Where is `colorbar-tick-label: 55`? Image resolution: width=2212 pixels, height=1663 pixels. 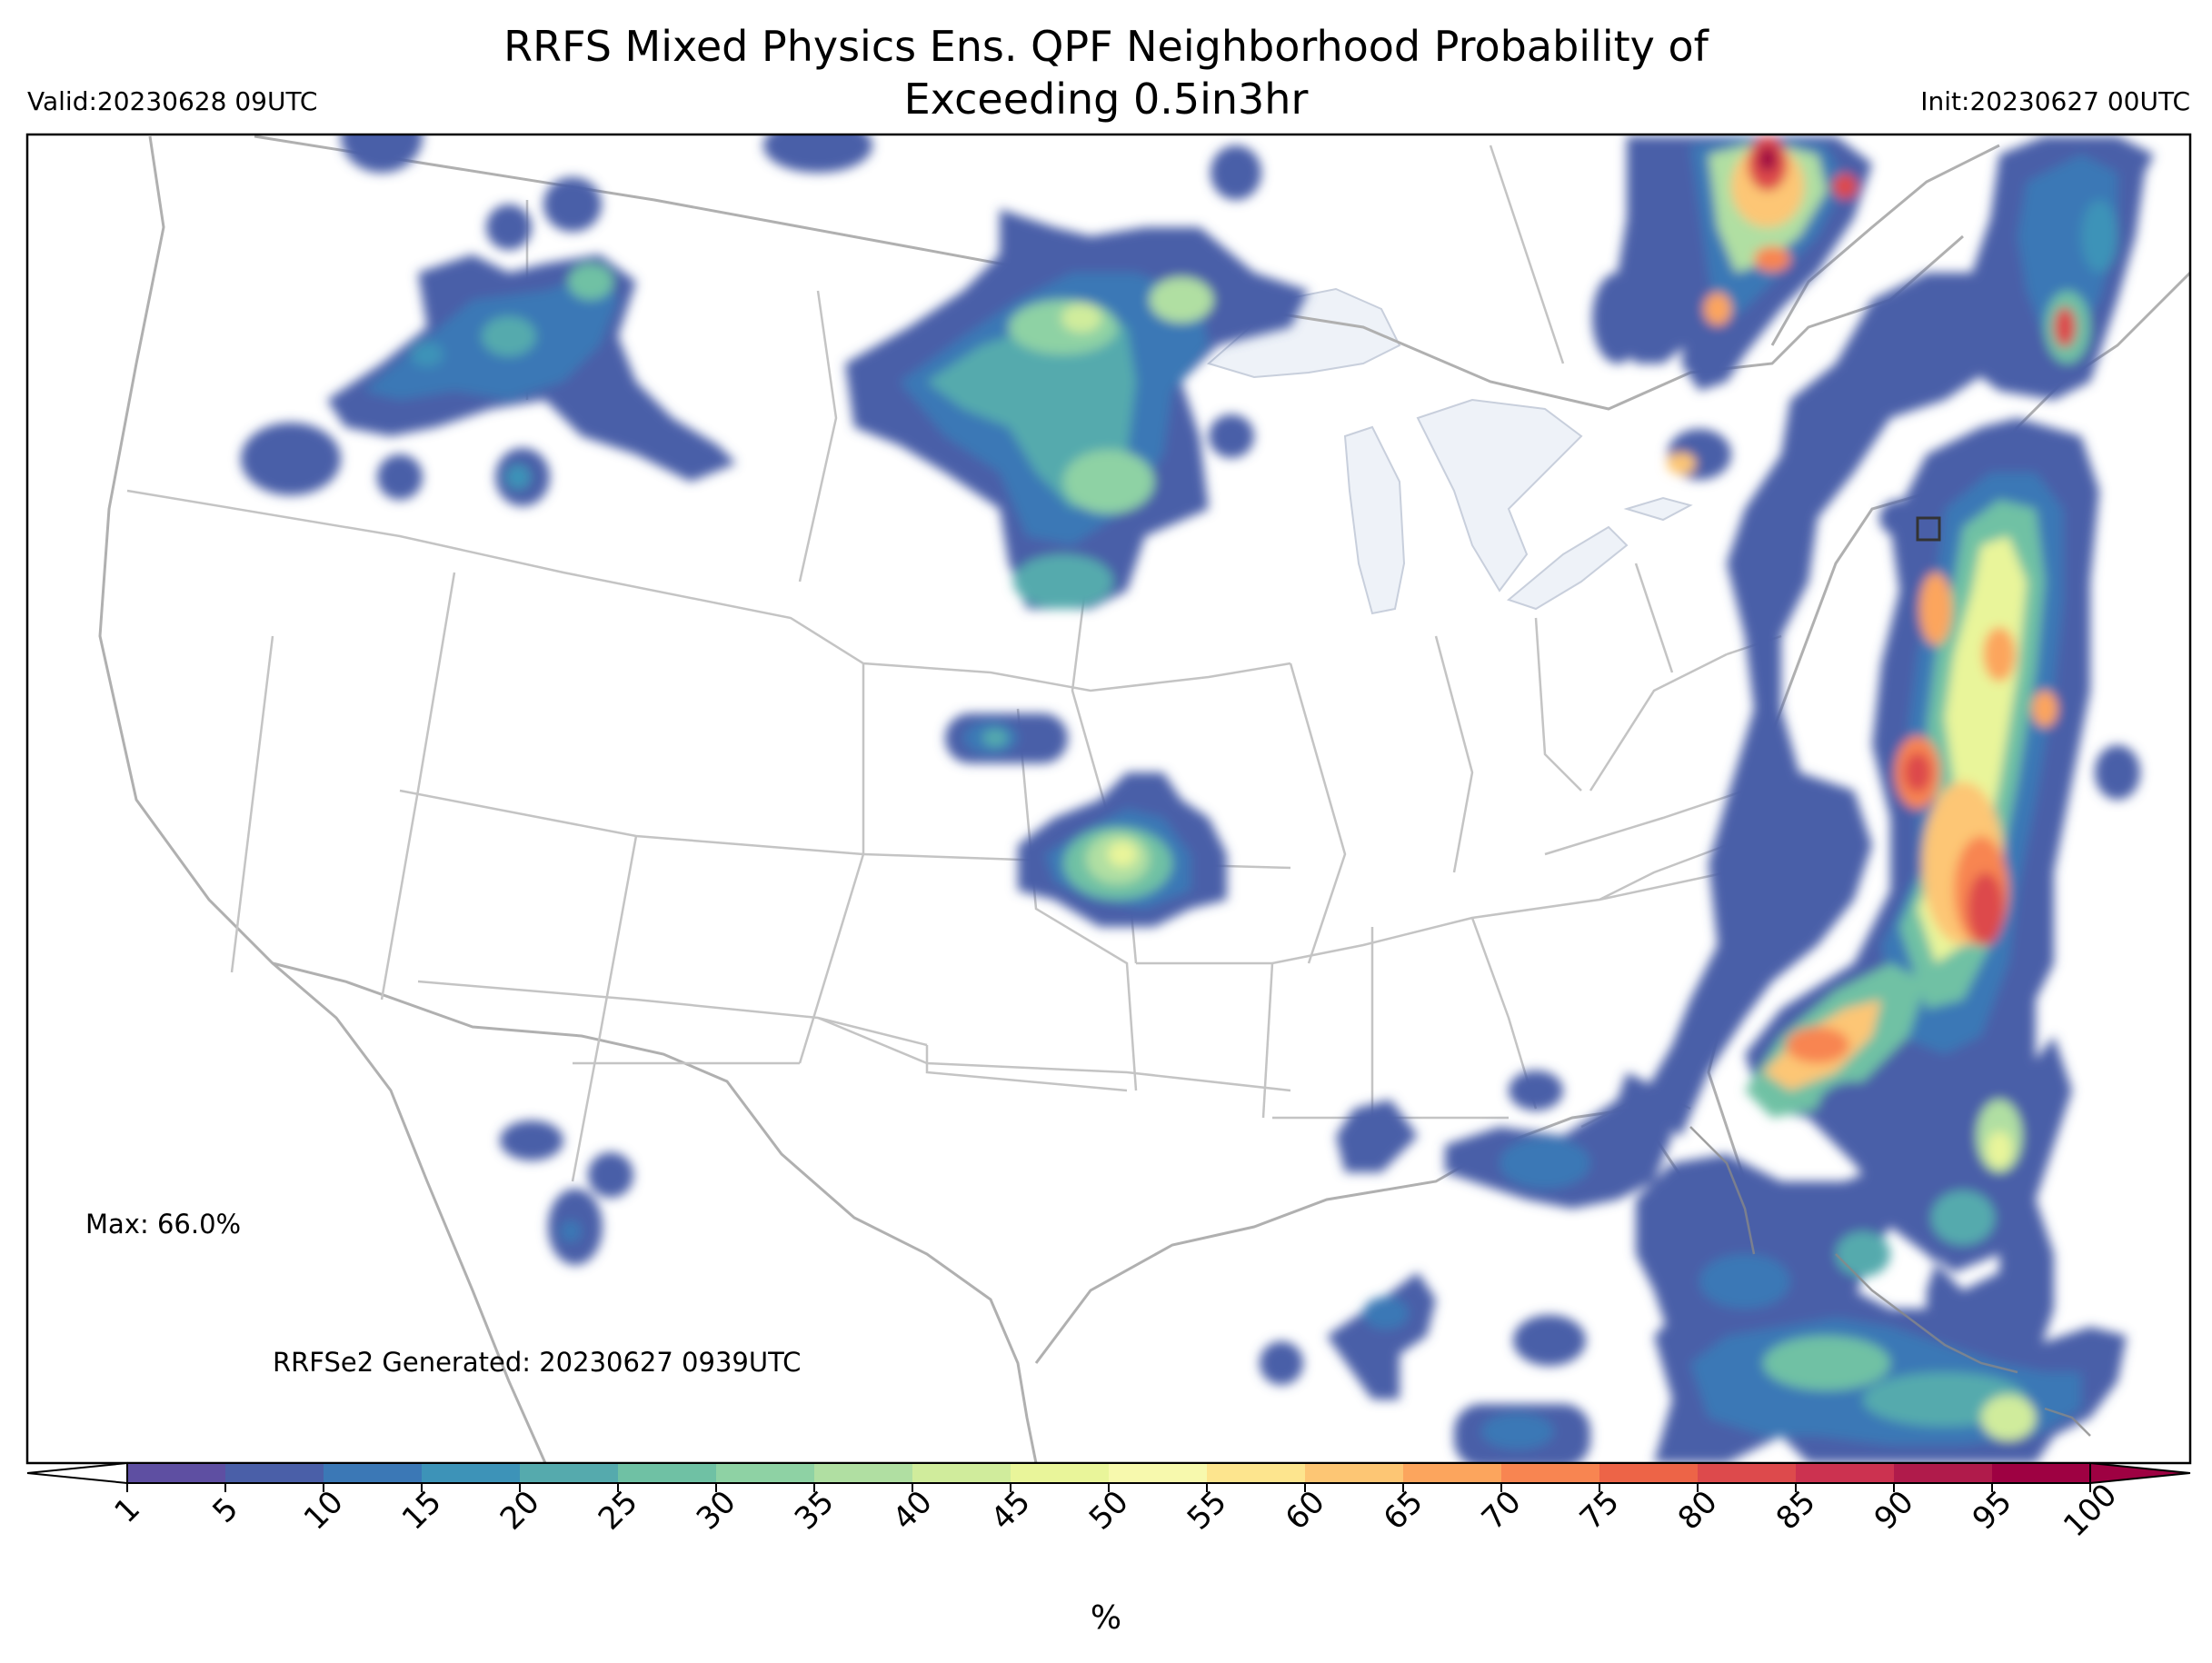
colorbar-tick-label: 55 is located at coordinates (1207, 1511).